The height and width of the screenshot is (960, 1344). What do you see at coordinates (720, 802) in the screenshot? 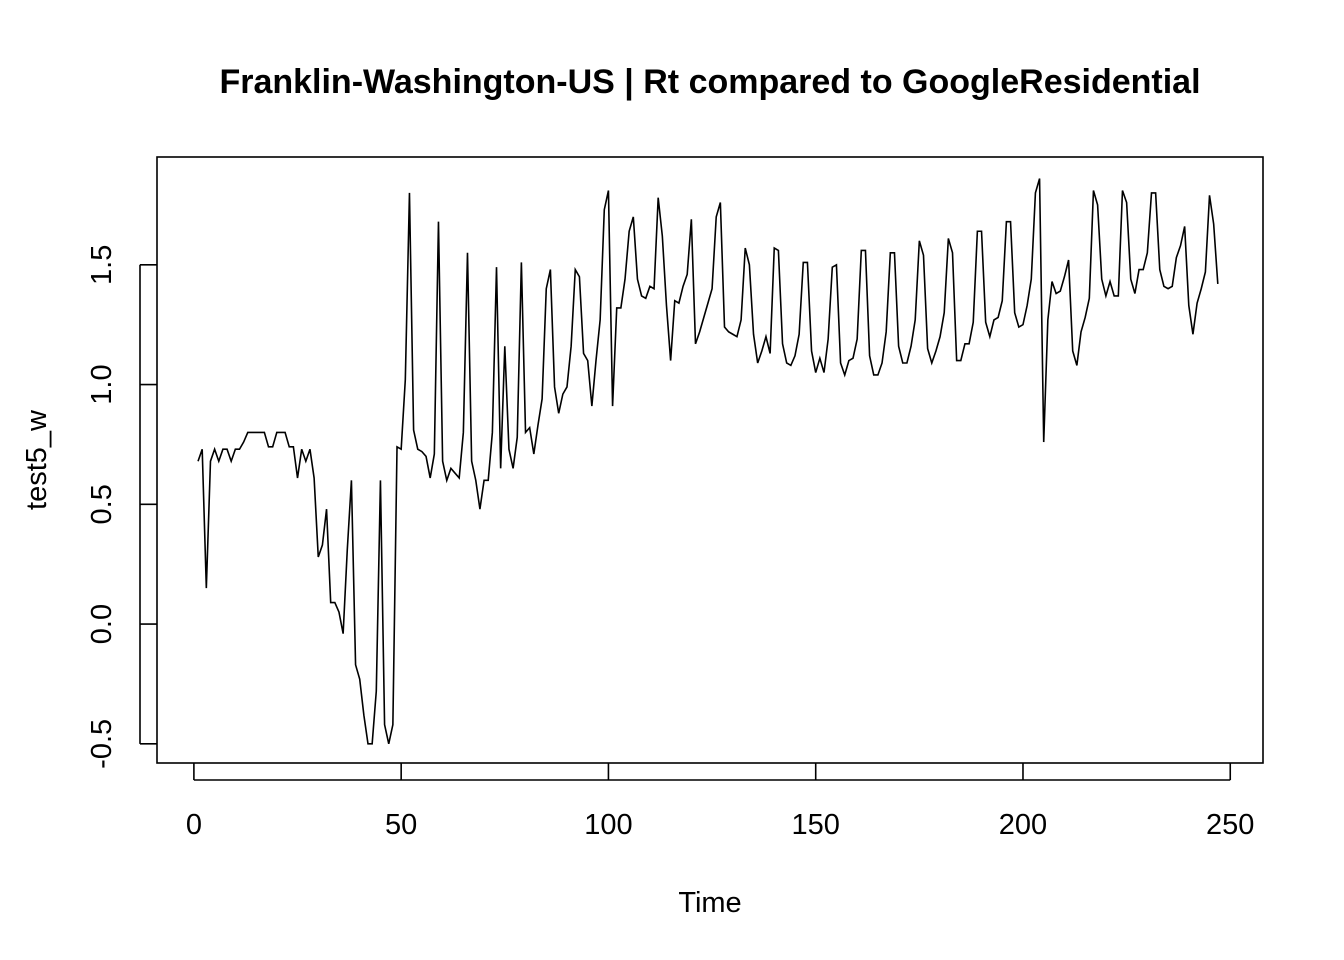
I see `x-axis: 0 50 100 150 200 250` at bounding box center [720, 802].